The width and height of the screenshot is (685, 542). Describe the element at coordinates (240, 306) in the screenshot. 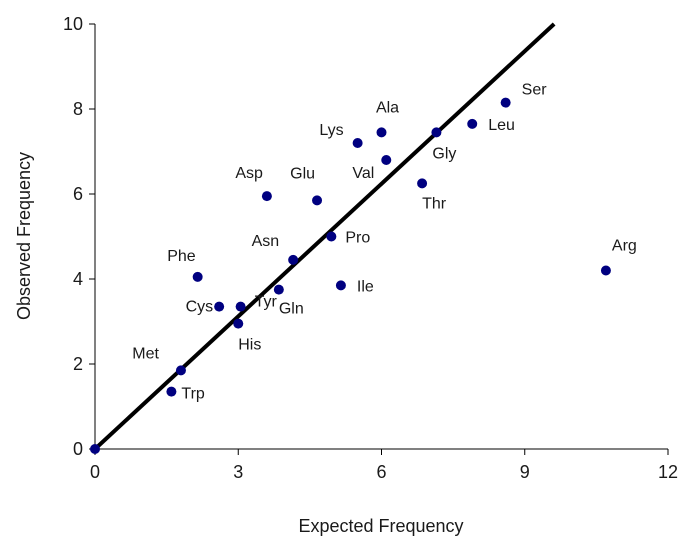

I see `data-point-tyr` at that location.